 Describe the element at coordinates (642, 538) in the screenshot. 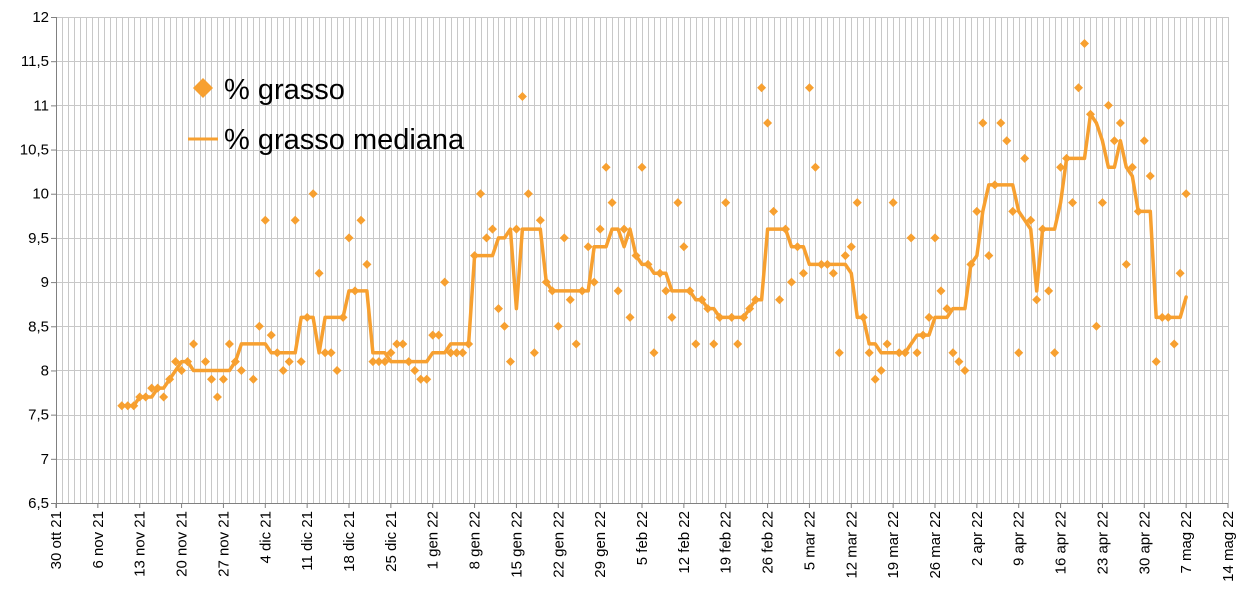

I see `x-tick-label: 5 feb 22` at that location.